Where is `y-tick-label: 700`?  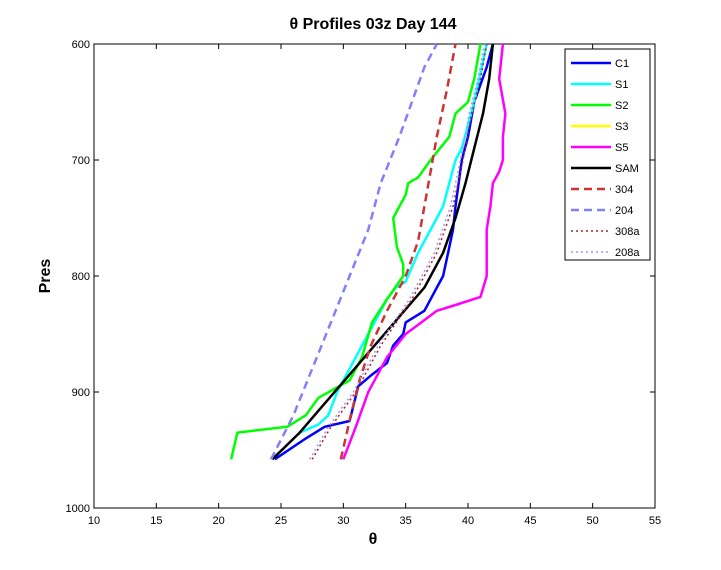
y-tick-label: 700 is located at coordinates (81, 161).